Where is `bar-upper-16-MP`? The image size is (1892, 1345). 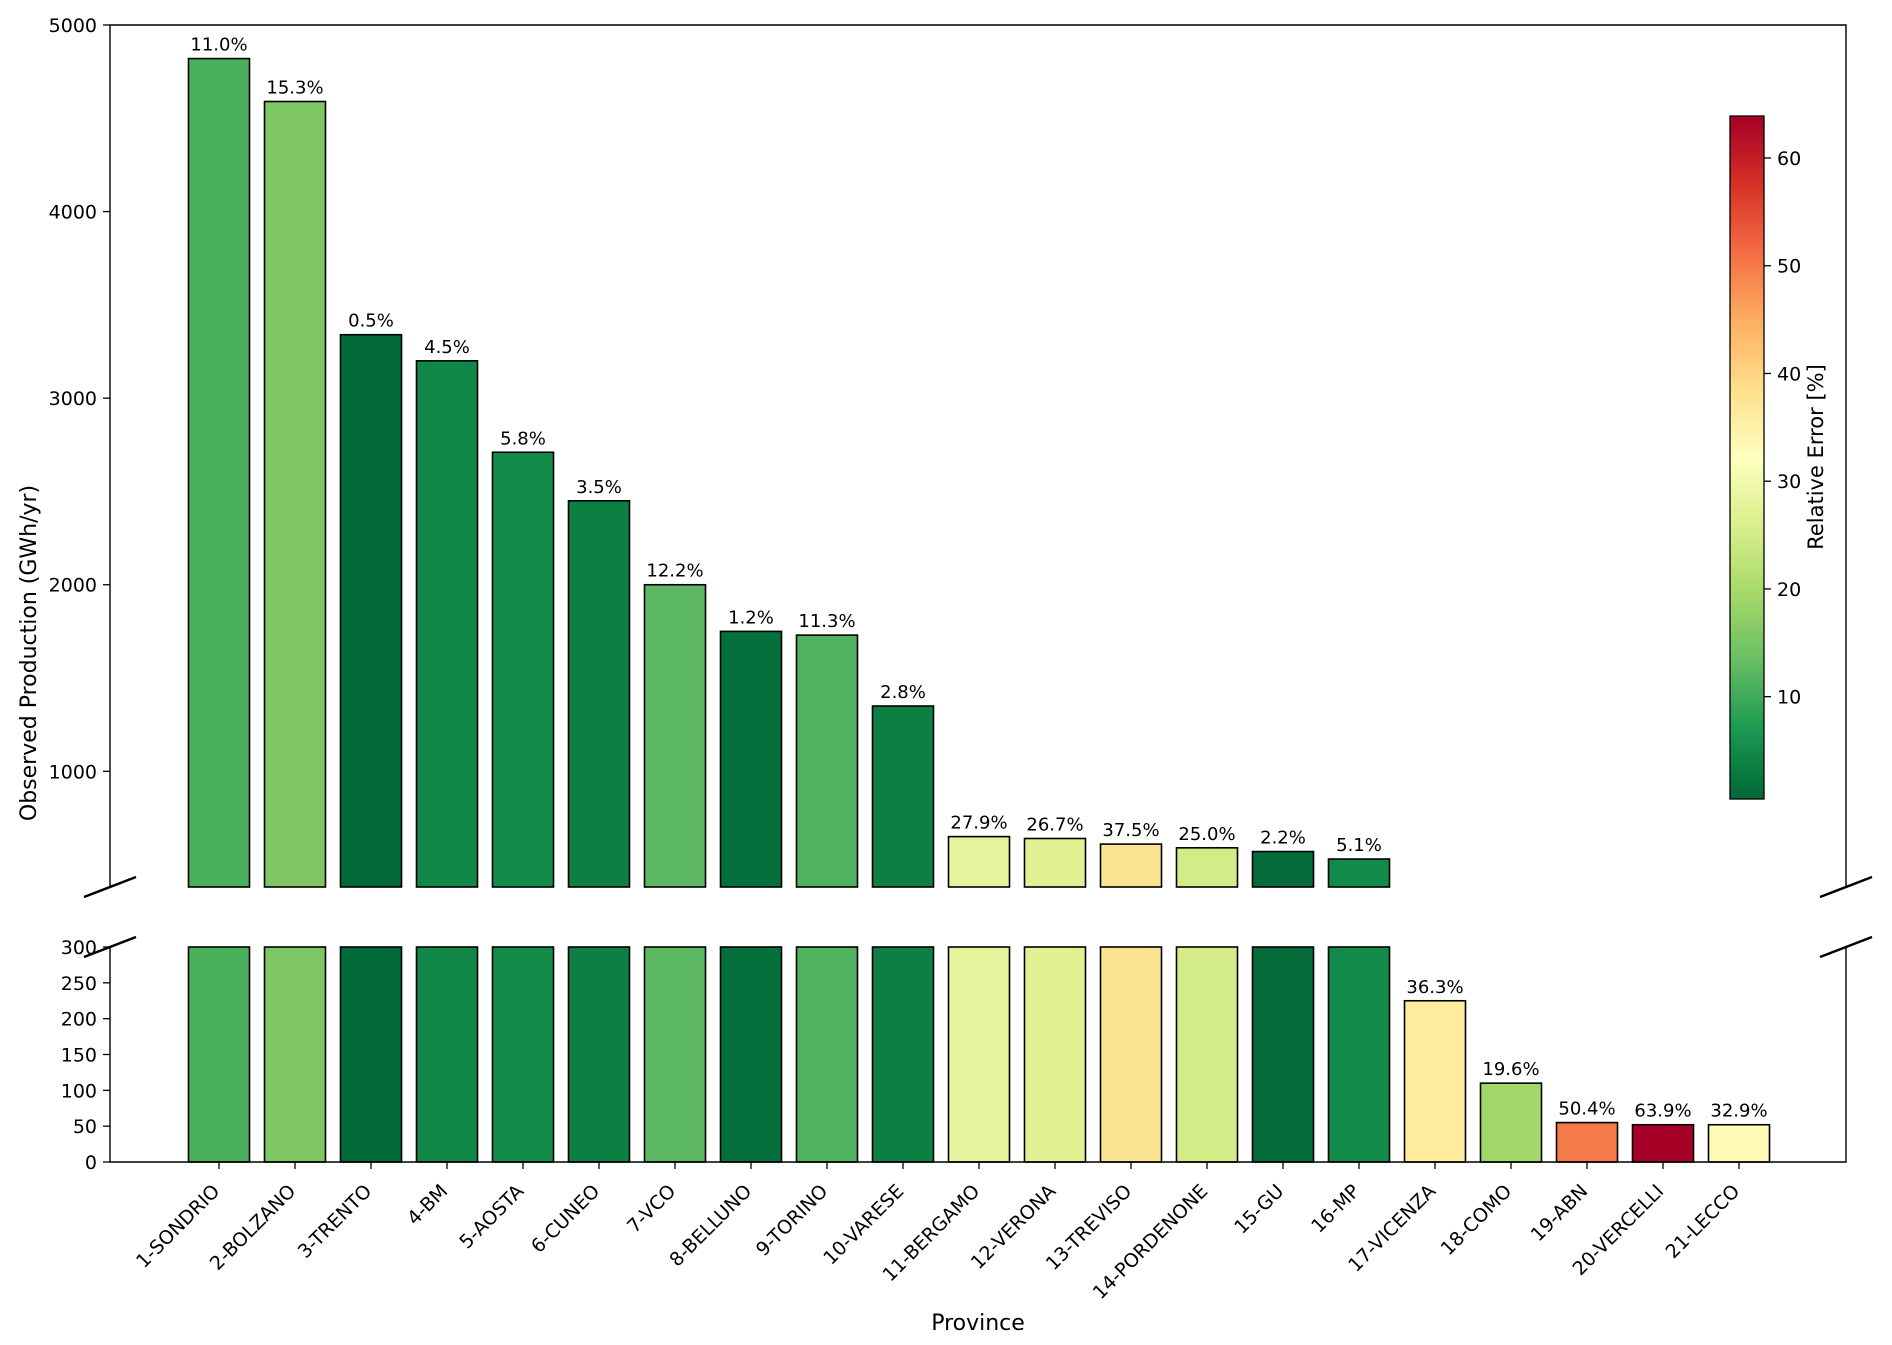 bar-upper-16-MP is located at coordinates (1359, 873).